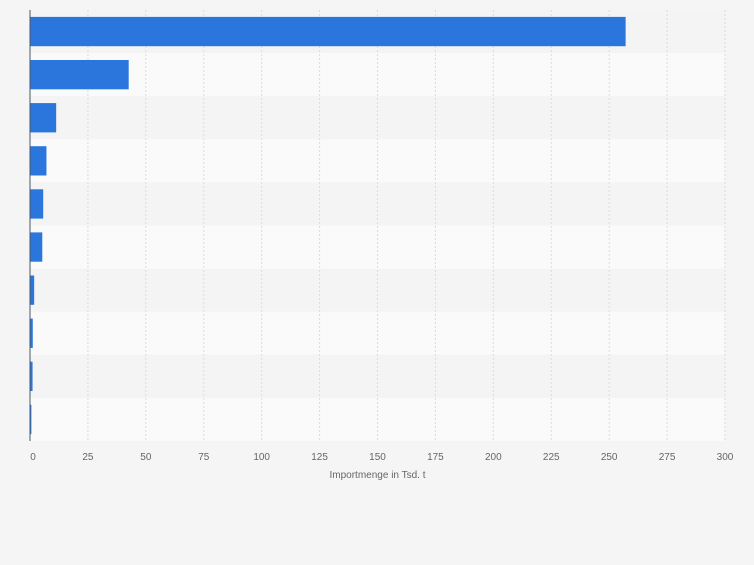  I want to click on x-tick-label: 250, so click(609, 457).